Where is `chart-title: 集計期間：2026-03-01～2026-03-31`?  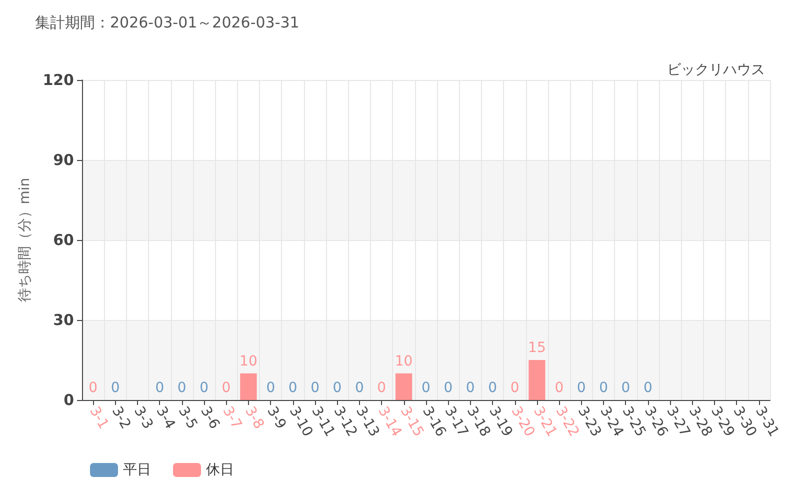
chart-title: 集計期間：2026-03-01～2026-03-31 is located at coordinates (167, 23).